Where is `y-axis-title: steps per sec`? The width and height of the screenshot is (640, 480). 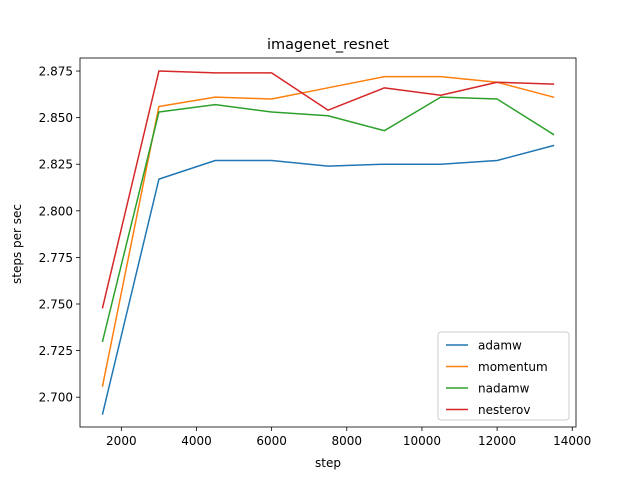 y-axis-title: steps per sec is located at coordinates (17, 244).